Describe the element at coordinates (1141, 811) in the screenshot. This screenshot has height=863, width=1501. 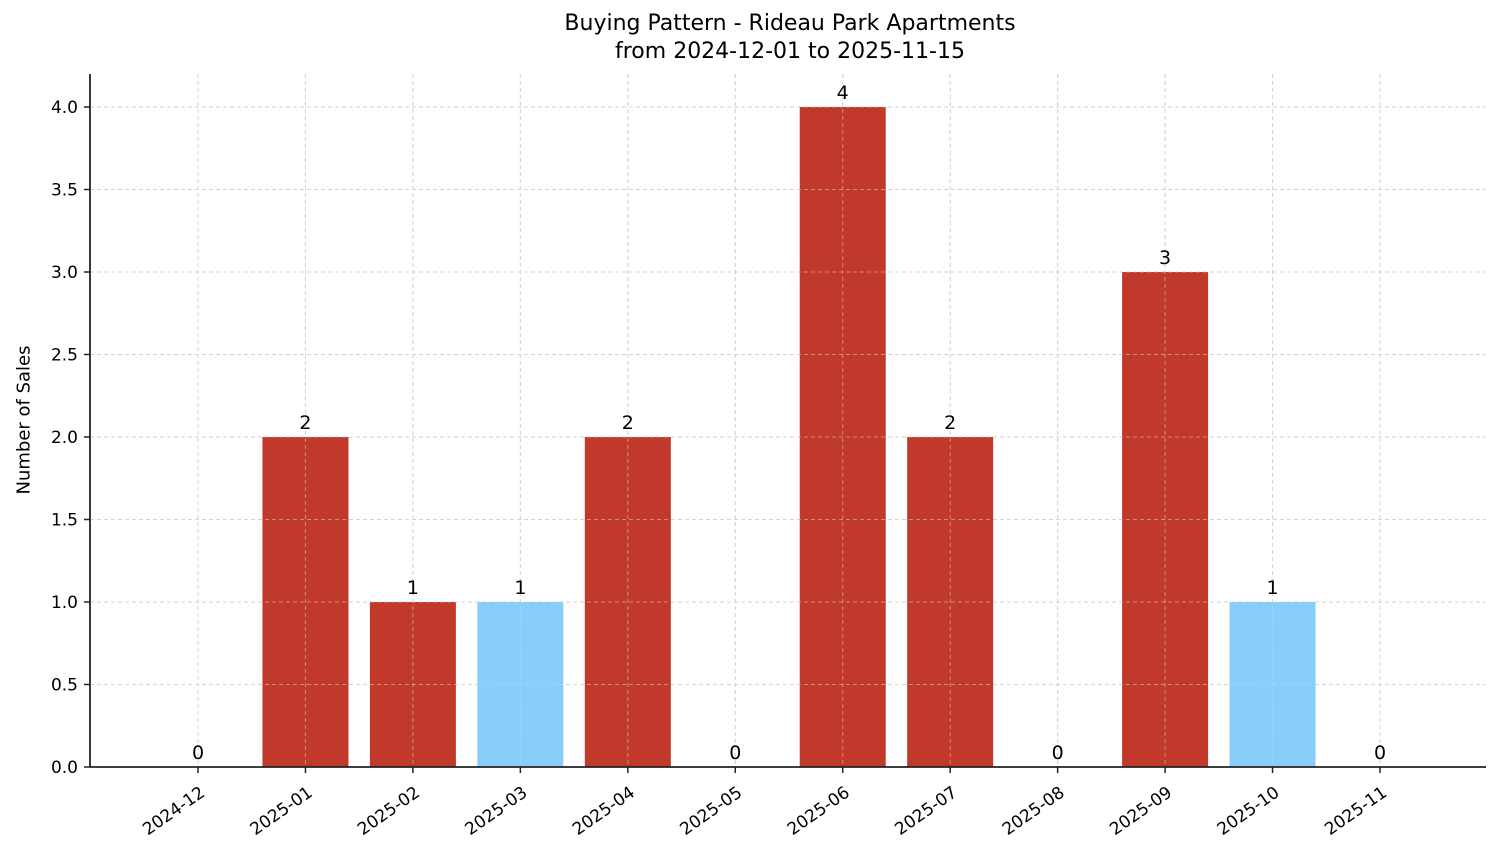
I see `x-tick-label: 2025-09` at that location.